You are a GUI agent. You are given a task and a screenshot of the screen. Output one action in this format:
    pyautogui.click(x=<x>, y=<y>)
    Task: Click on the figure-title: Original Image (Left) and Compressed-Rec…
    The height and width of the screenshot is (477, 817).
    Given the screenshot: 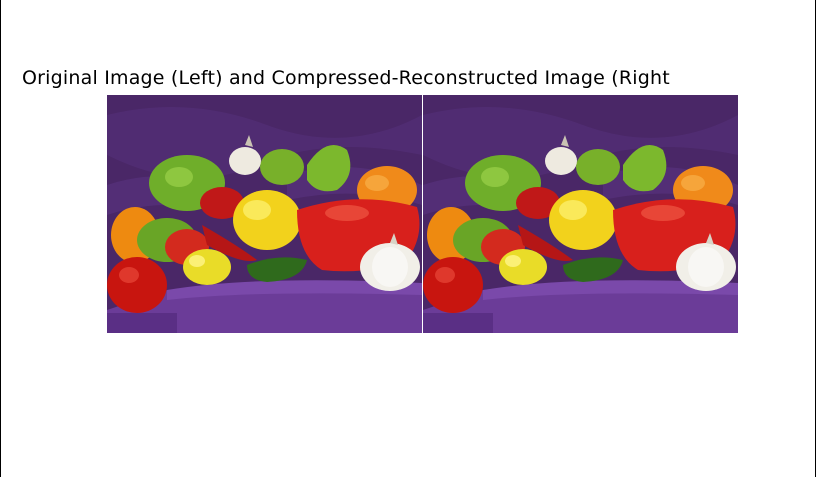 What is the action you would take?
    pyautogui.click(x=346, y=78)
    